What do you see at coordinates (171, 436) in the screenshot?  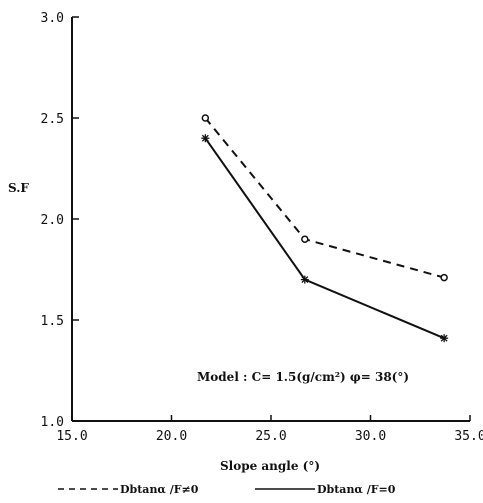 I see `x-tick-label: 20.0` at bounding box center [171, 436].